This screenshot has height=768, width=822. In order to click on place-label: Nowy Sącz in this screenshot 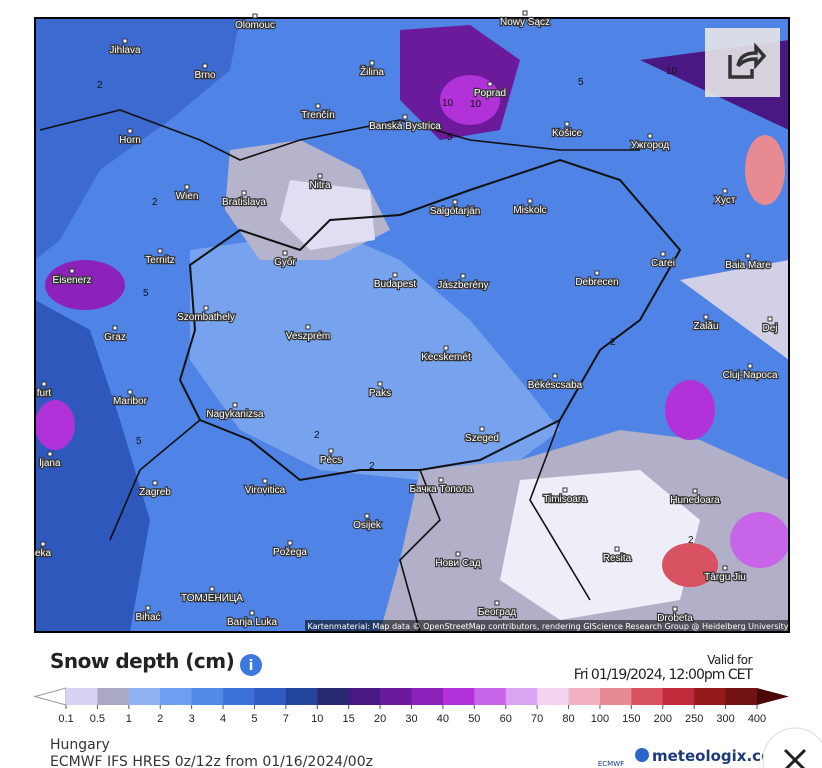, I will do `click(525, 22)`.